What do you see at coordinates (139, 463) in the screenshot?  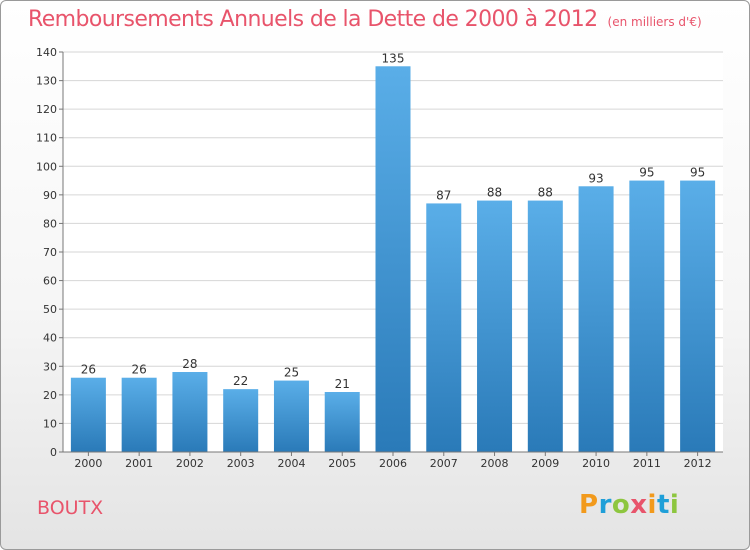 I see `x-tick-label: 2001` at bounding box center [139, 463].